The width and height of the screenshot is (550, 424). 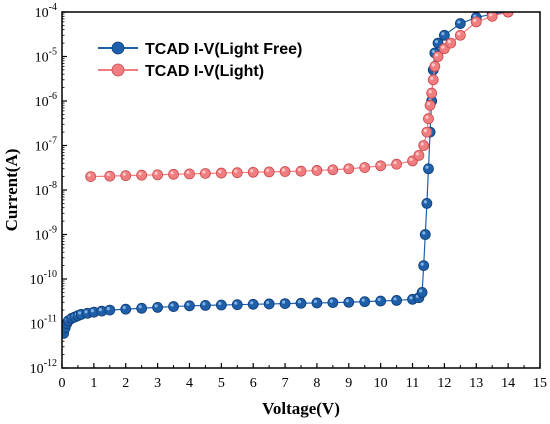 What do you see at coordinates (46, 145) in the screenshot?
I see `y-tick-label: 10⁻⁷` at bounding box center [46, 145].